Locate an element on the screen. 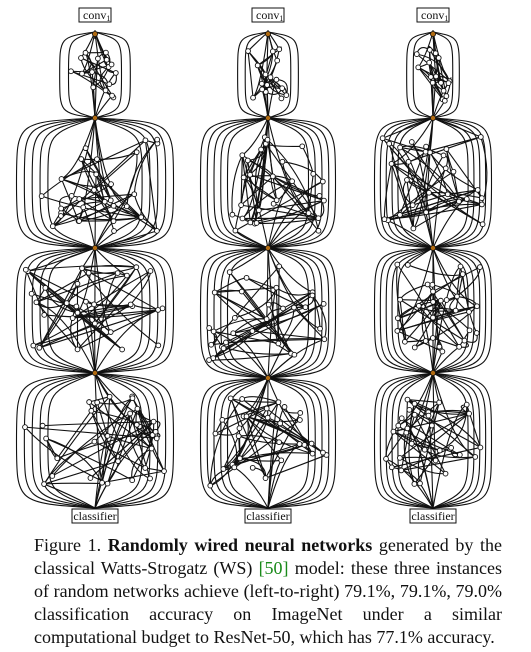  caption-reference-link: [50] is located at coordinates (273, 568).